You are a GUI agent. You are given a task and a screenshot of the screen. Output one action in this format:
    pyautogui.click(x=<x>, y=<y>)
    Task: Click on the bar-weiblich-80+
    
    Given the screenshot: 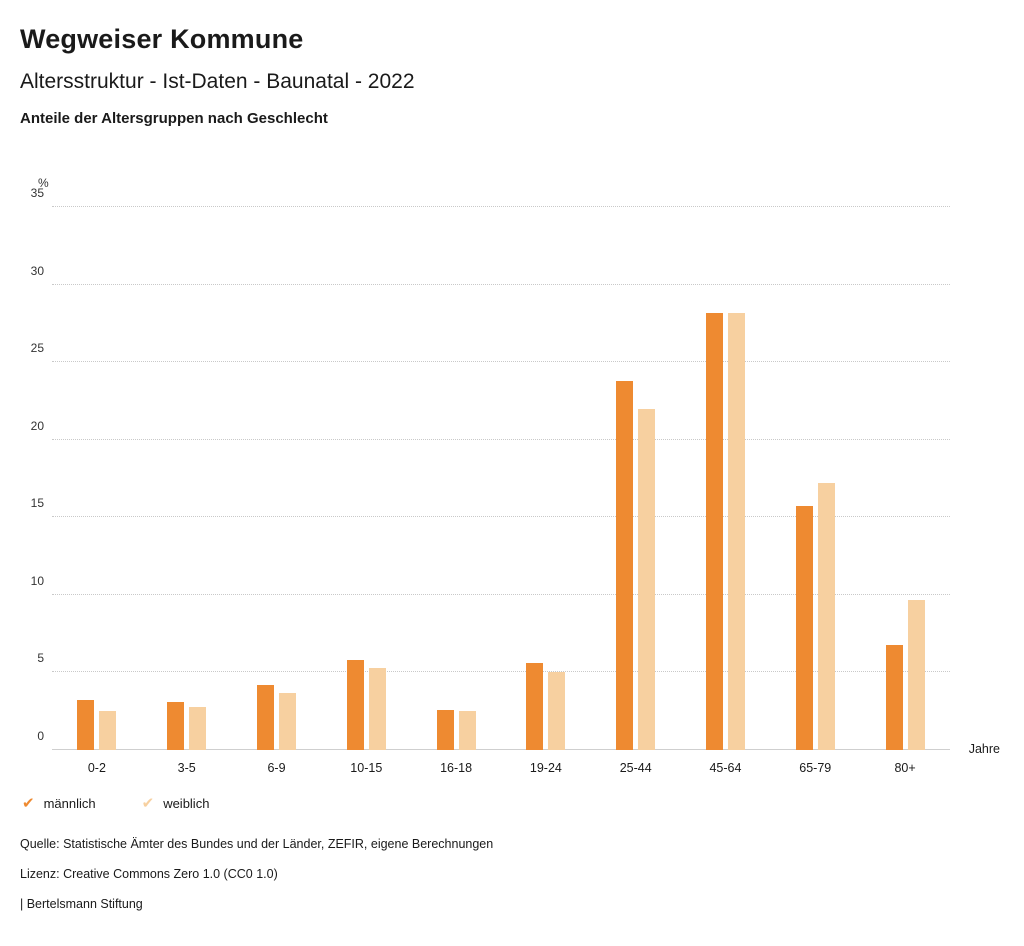 What is the action you would take?
    pyautogui.click(x=916, y=674)
    